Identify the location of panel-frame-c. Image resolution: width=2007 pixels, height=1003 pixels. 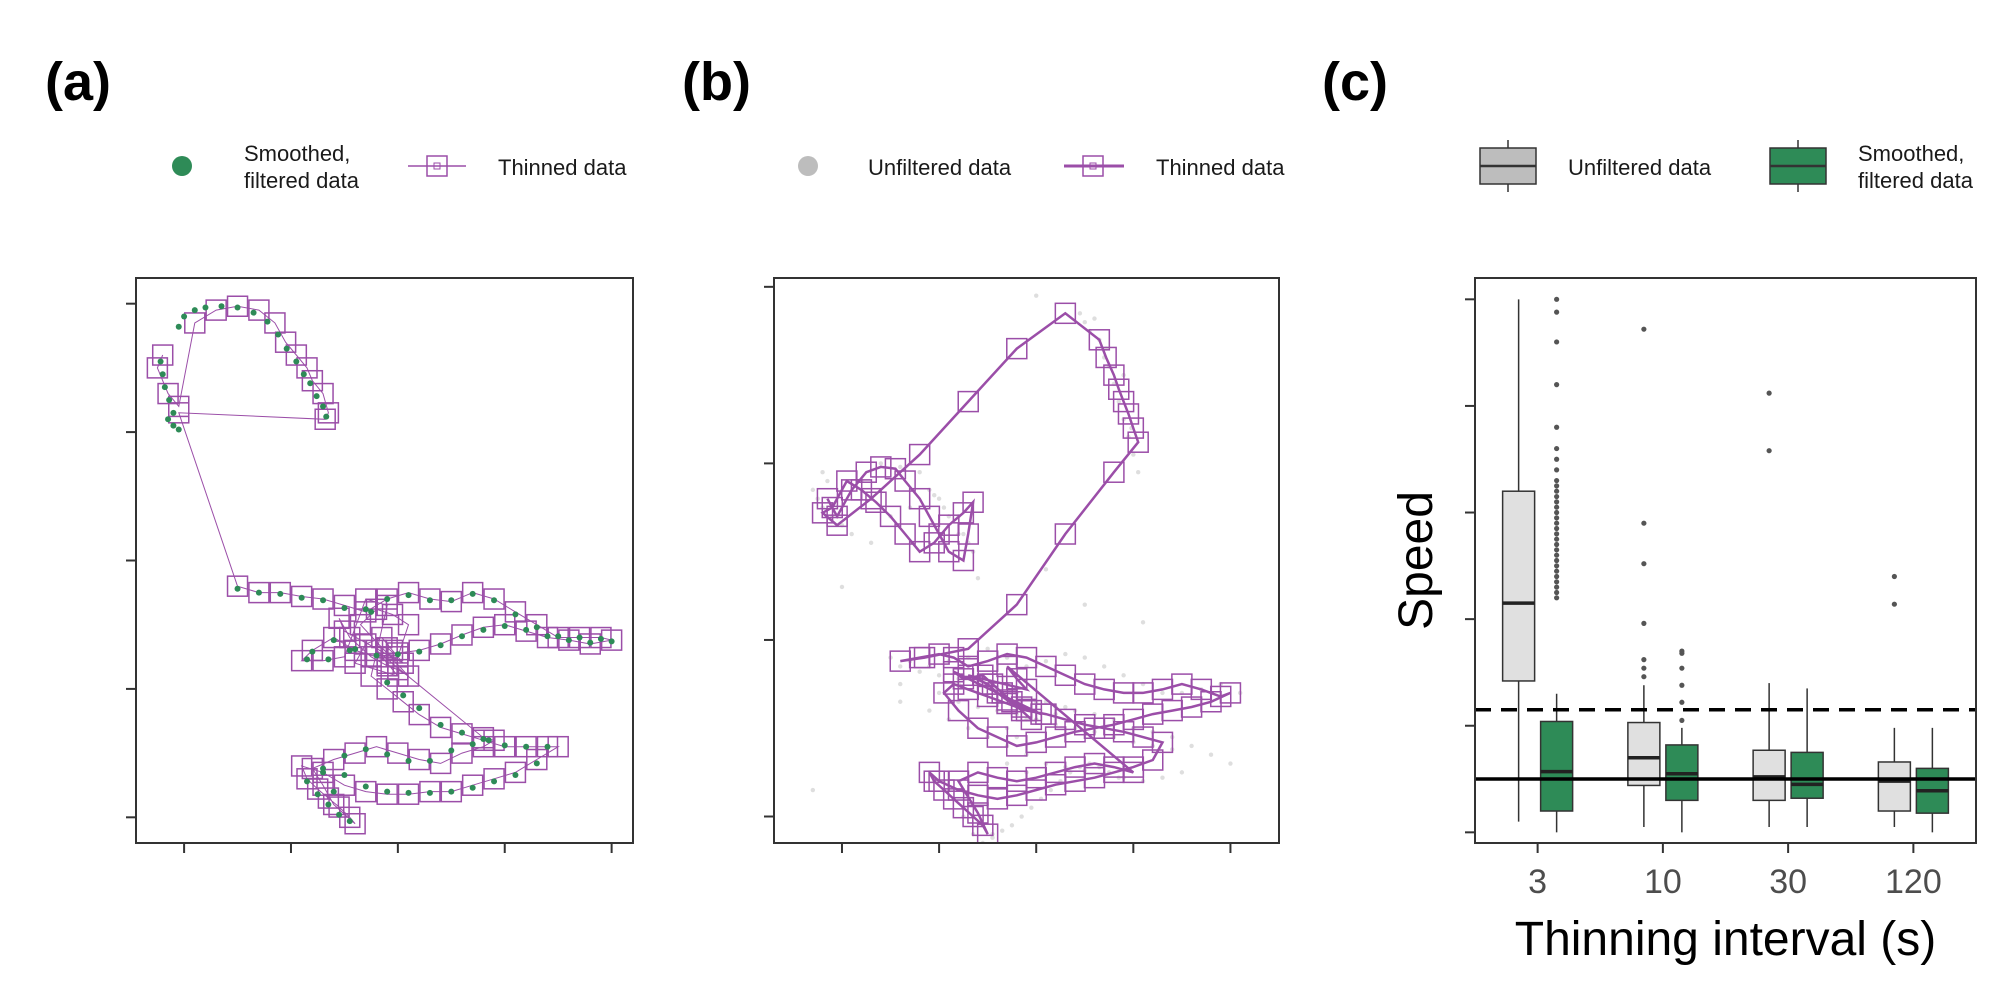
(1725, 560).